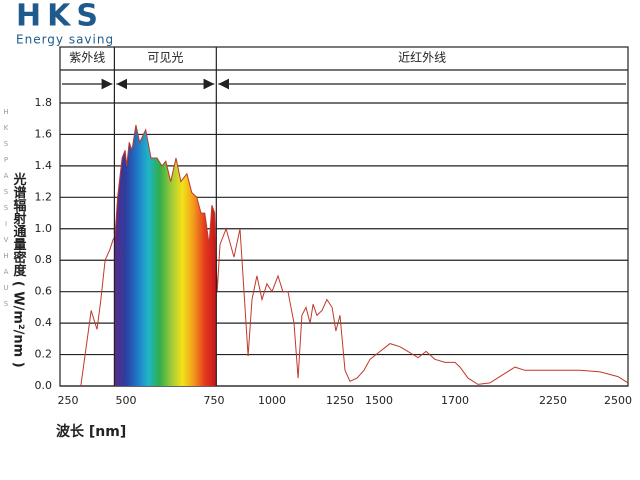  What do you see at coordinates (44, 228) in the screenshot?
I see `y-tick-label: 1.0` at bounding box center [44, 228].